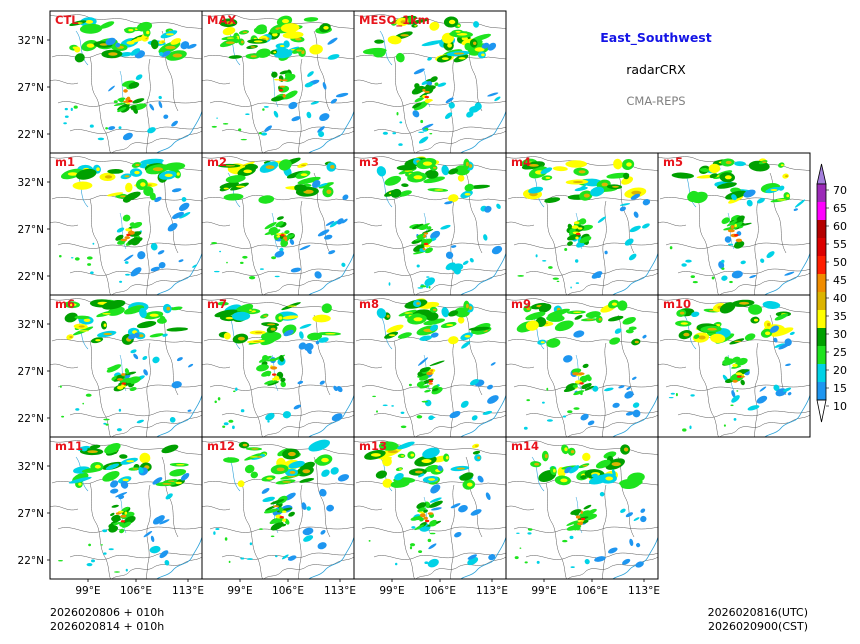 This screenshot has height=644, width=860. What do you see at coordinates (69, 446) in the screenshot?
I see `panel-label: m11` at bounding box center [69, 446].